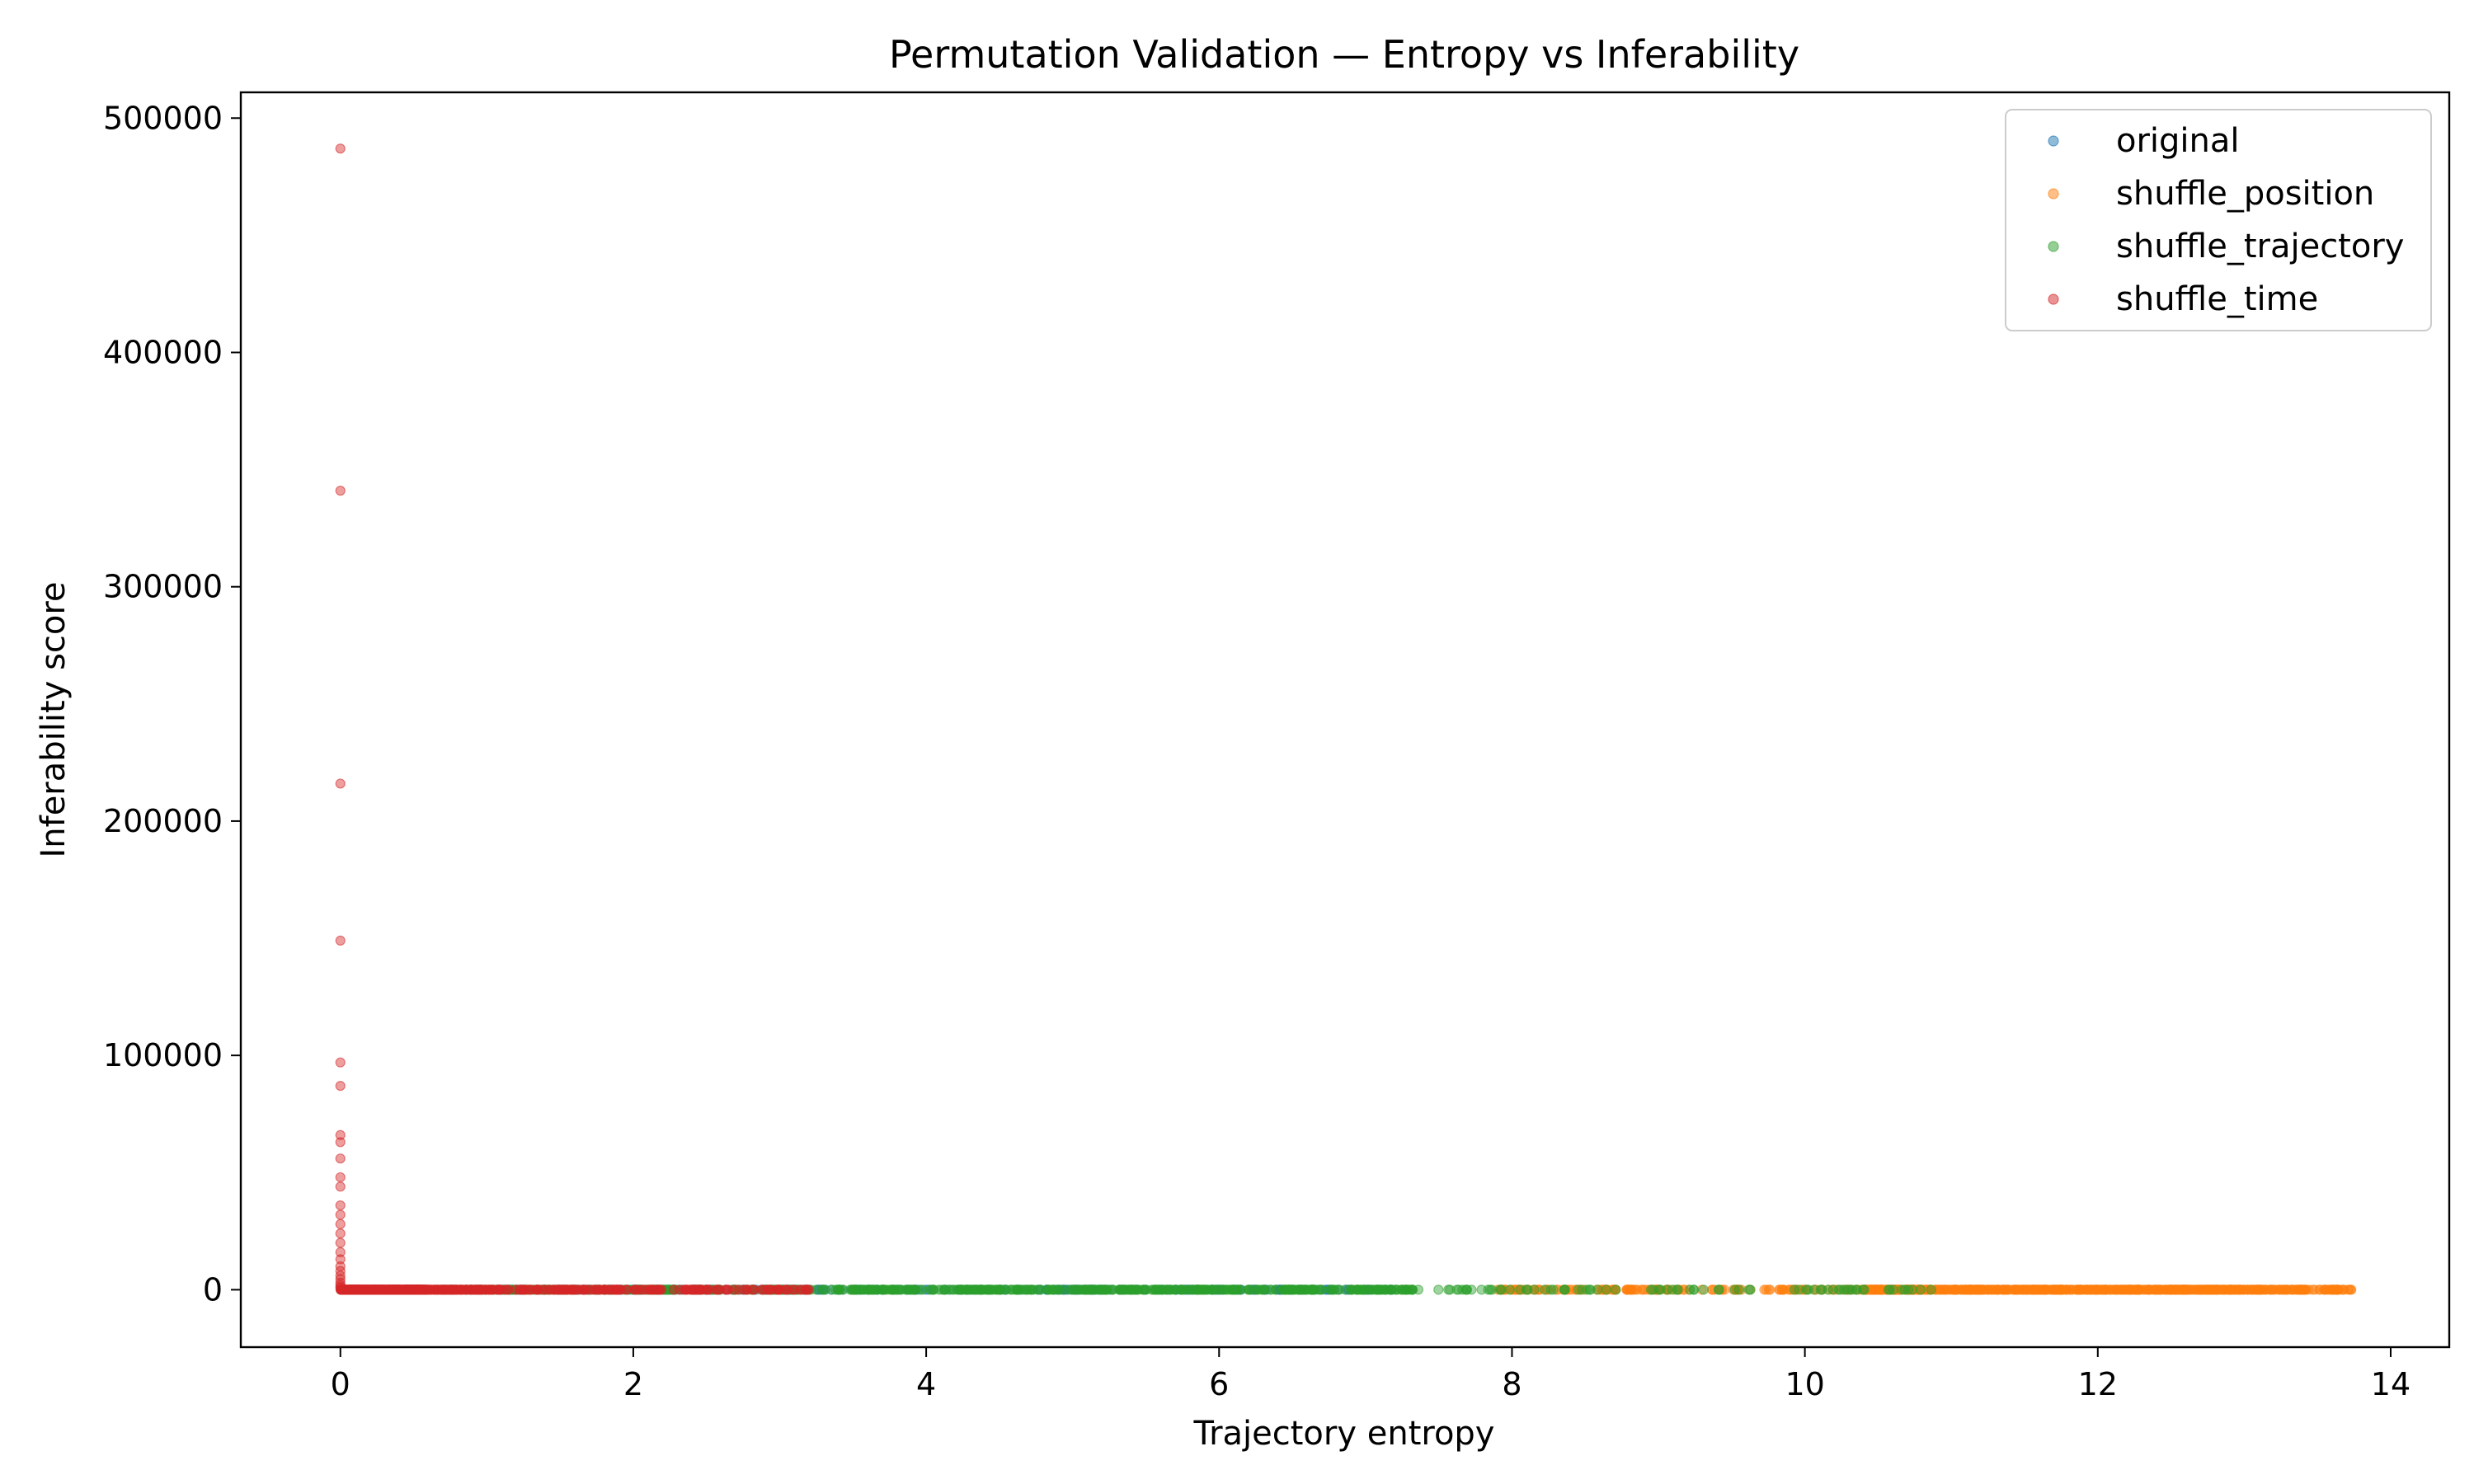 The height and width of the screenshot is (1484, 2474). What do you see at coordinates (2053, 141) in the screenshot?
I see `legend-marker-original` at bounding box center [2053, 141].